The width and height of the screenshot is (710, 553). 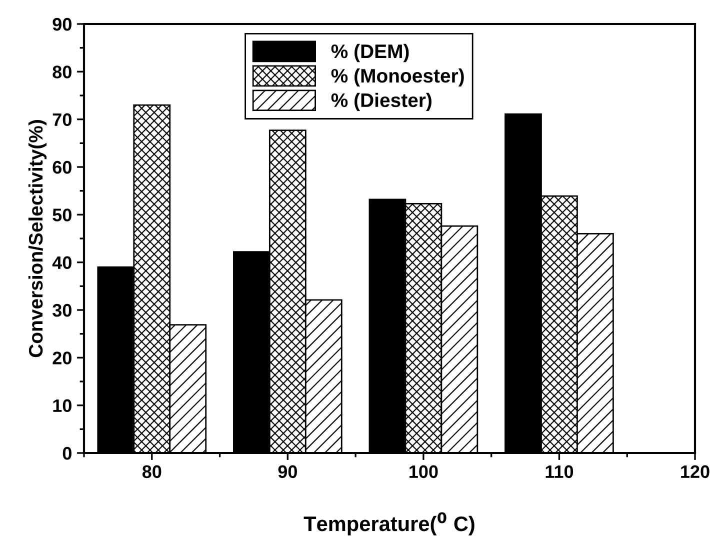 What do you see at coordinates (62, 310) in the screenshot?
I see `y-tick-label: 30` at bounding box center [62, 310].